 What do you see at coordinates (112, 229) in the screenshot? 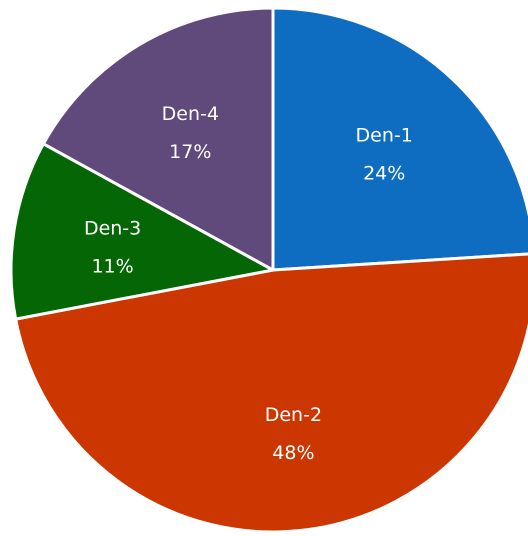
I see `slice-name-label: Den-3` at bounding box center [112, 229].